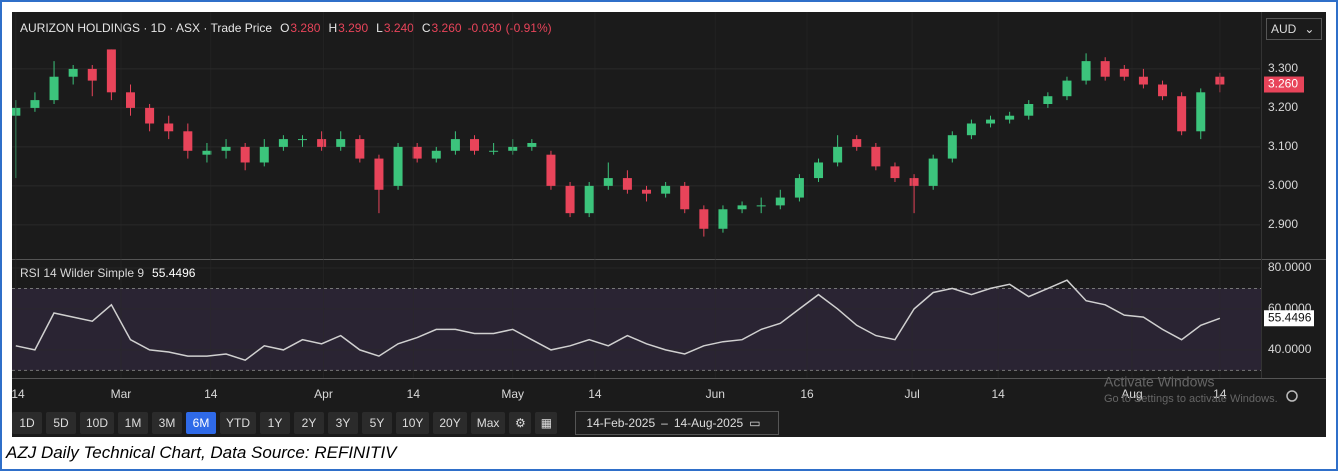 The width and height of the screenshot is (1338, 471). What do you see at coordinates (807, 394) in the screenshot?
I see `x-tick-label: 16` at bounding box center [807, 394].